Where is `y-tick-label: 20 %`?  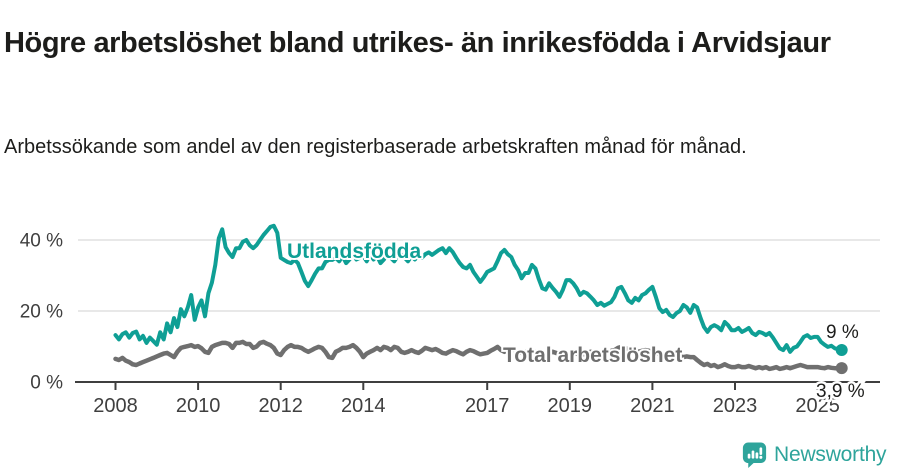 y-tick-label: 20 % is located at coordinates (41, 312).